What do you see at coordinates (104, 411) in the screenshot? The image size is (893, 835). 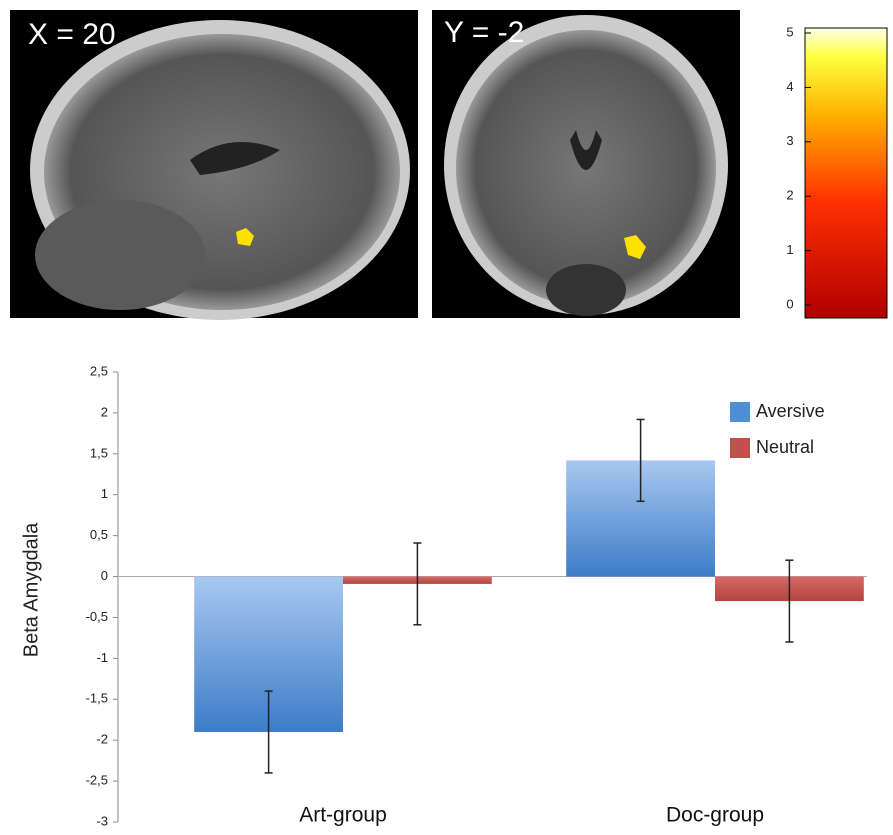 I see `y-tick-label: 2` at bounding box center [104, 411].